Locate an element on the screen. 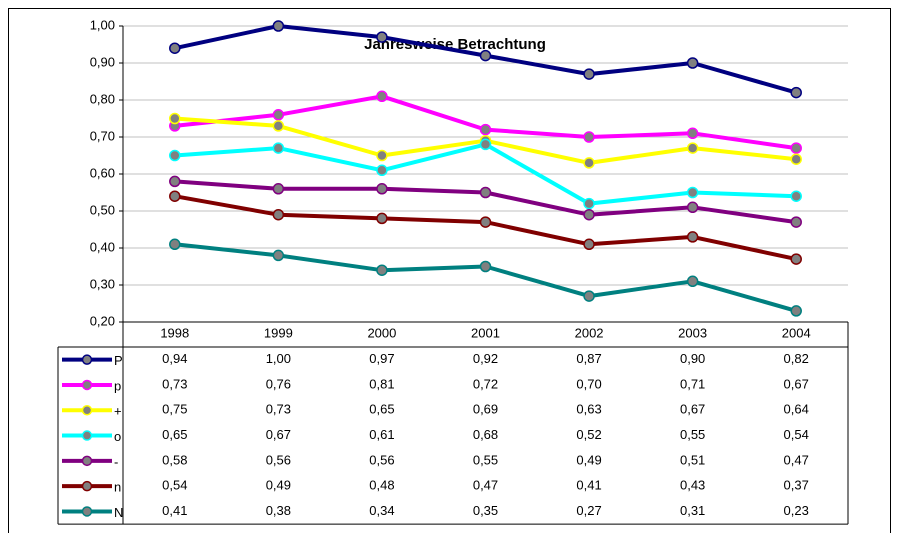  x-tick-label: 1999 is located at coordinates (278, 332).